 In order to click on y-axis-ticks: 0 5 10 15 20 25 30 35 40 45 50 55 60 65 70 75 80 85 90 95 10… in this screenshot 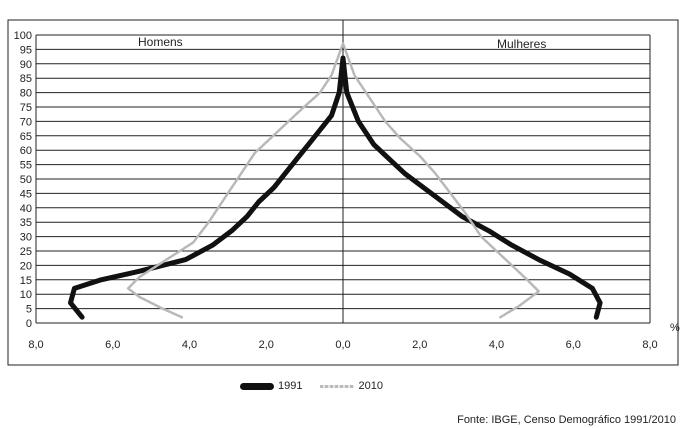, I will do `click(23, 180)`.